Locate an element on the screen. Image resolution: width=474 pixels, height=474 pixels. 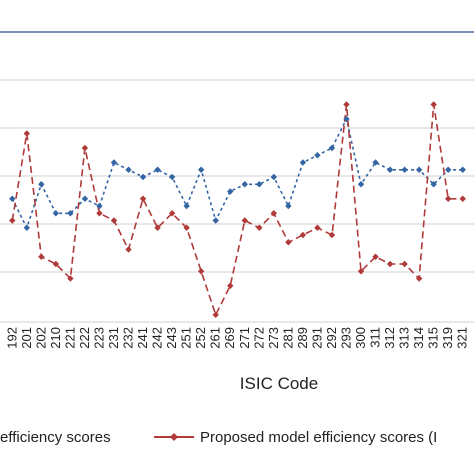
x-tick-label: 314 is located at coordinates (418, 338).